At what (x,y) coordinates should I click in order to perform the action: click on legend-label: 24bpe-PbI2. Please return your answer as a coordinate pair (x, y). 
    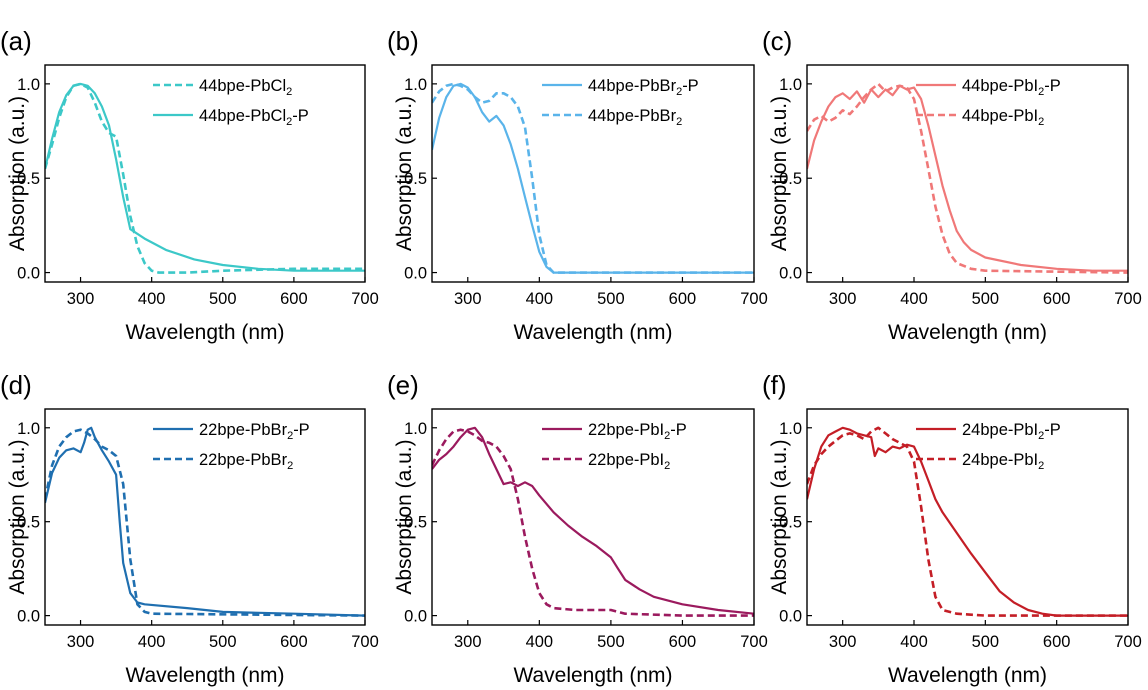
    Looking at the image, I should click on (1003, 461).